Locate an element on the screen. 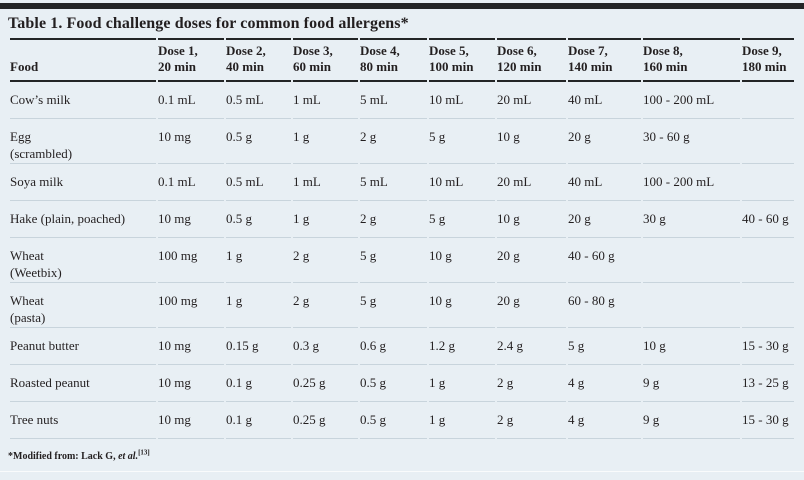  dose-cell: 0.3 g is located at coordinates (325, 346).